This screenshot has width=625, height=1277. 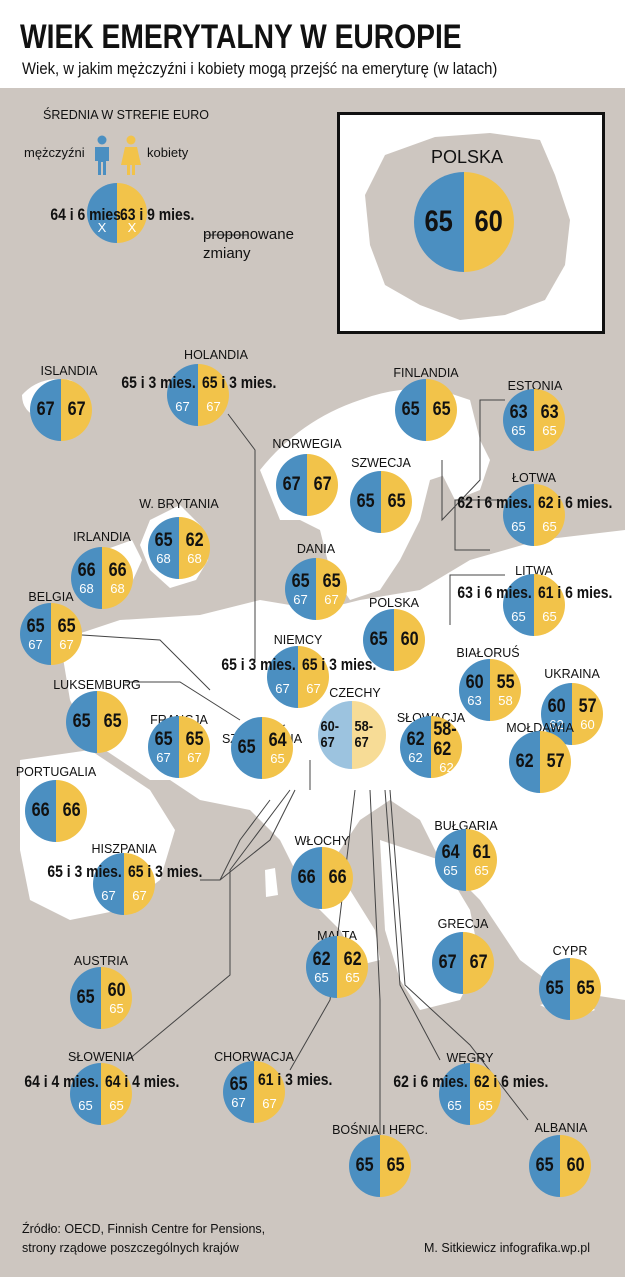 I want to click on country-label-lotwa: ŁOTWA, so click(x=534, y=478).